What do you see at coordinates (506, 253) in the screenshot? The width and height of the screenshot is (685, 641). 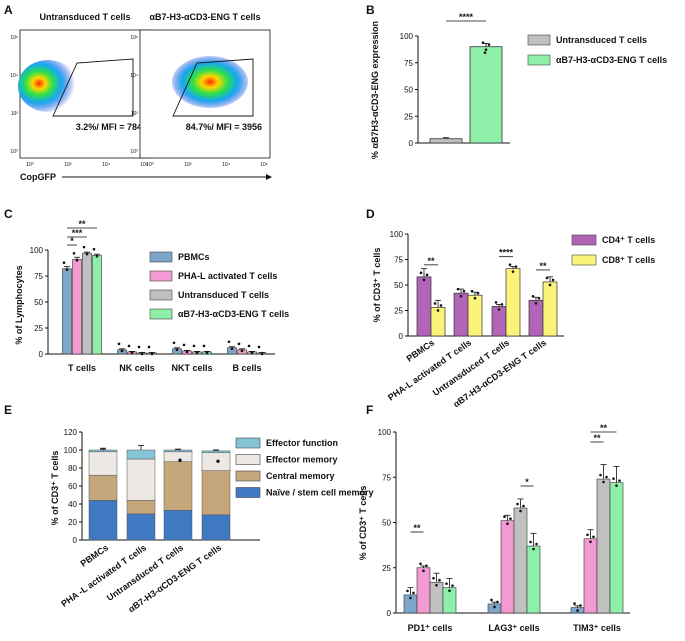 I see `panel-d-significance-label: ****` at bounding box center [506, 253].